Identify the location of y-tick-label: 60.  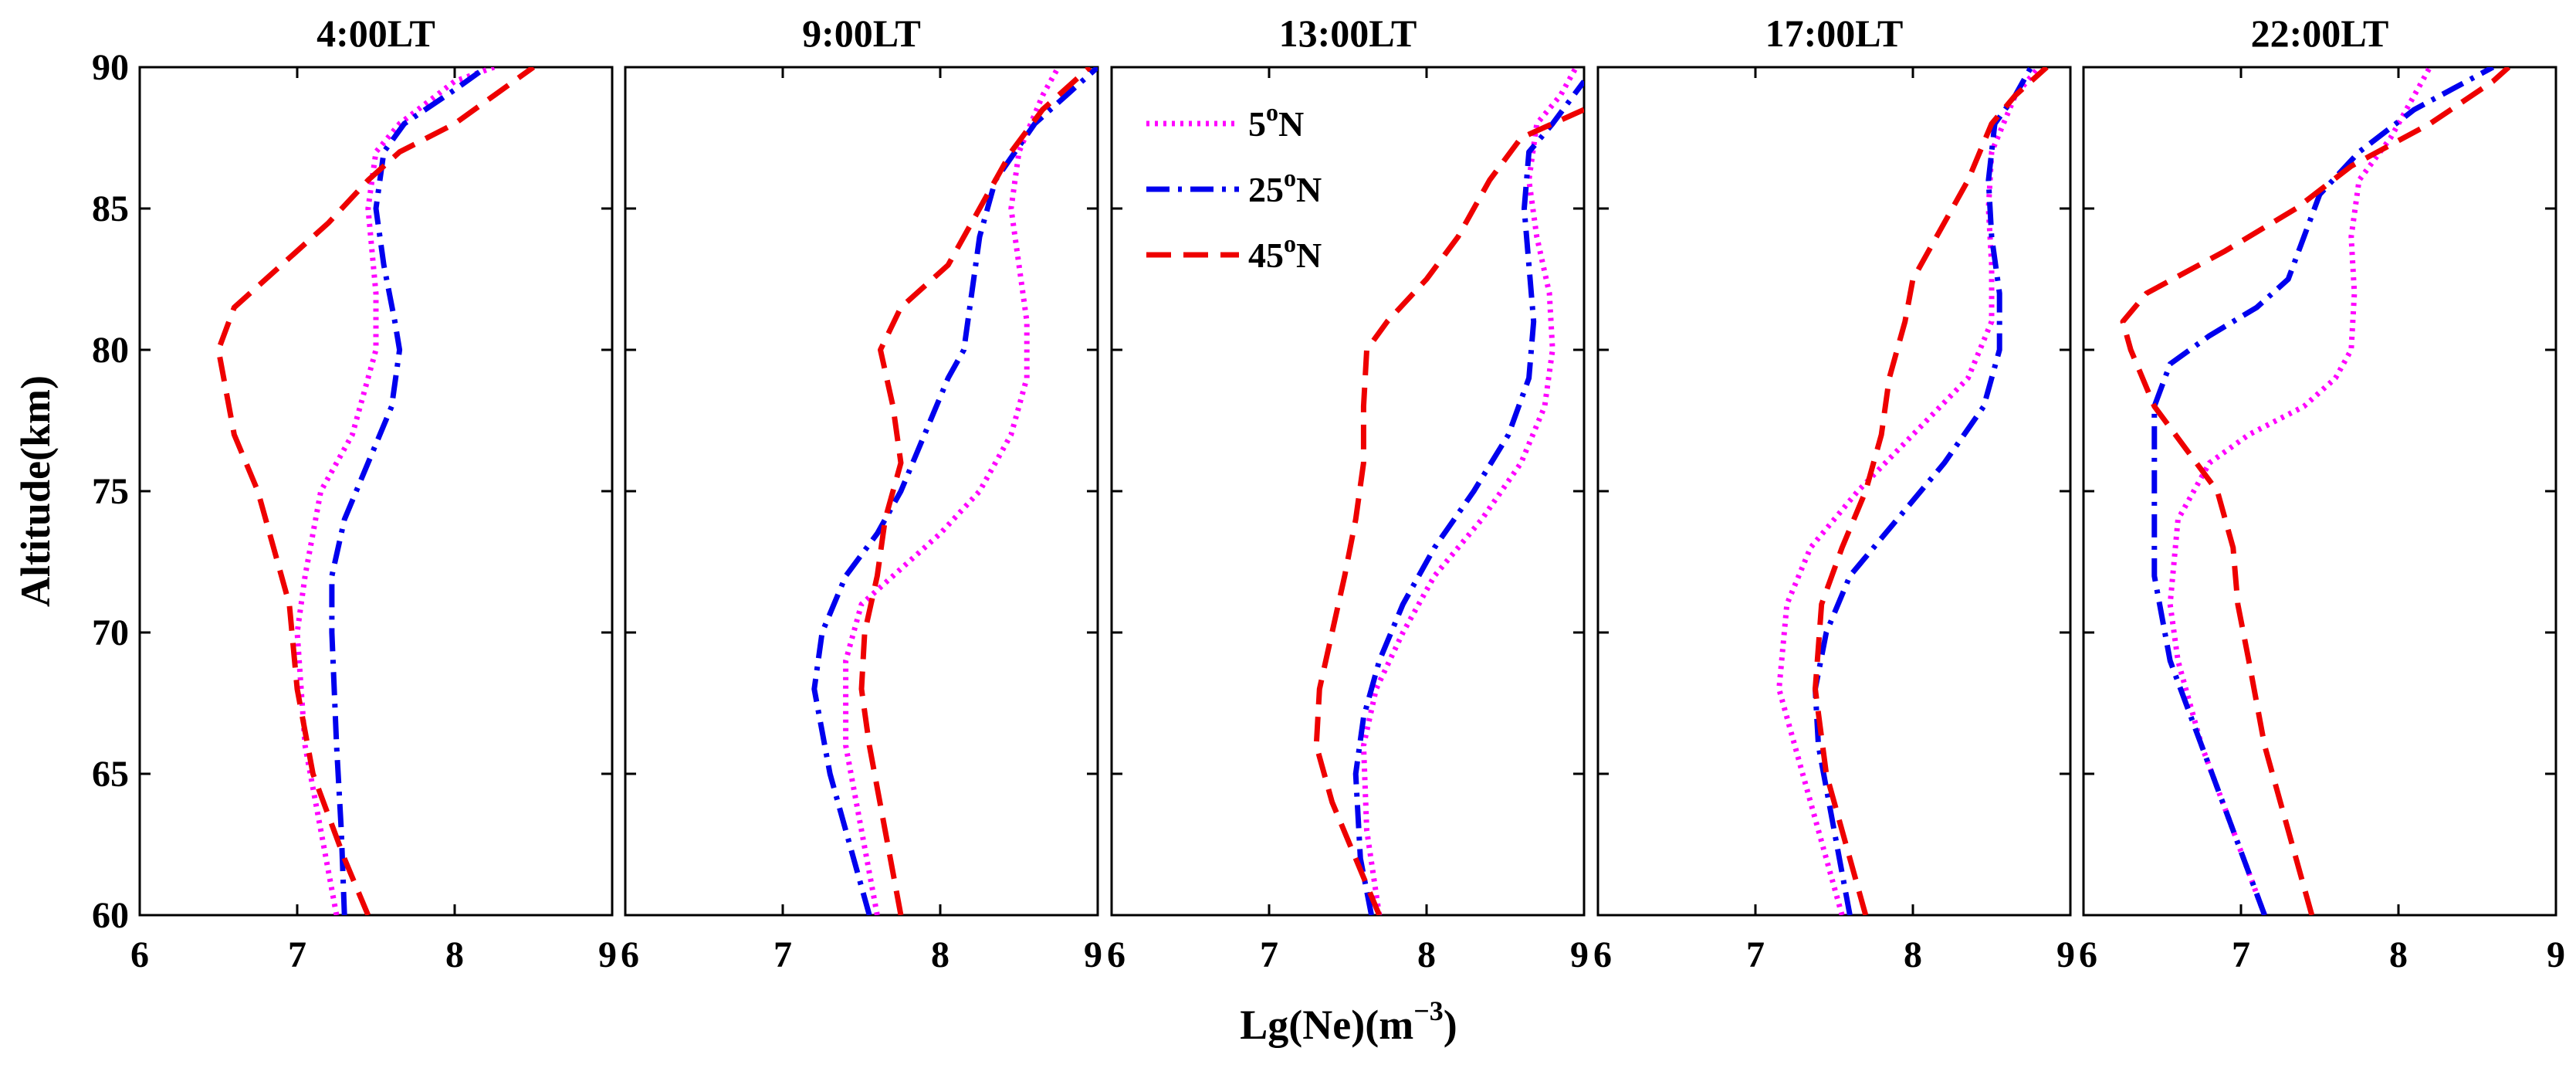
(110, 916).